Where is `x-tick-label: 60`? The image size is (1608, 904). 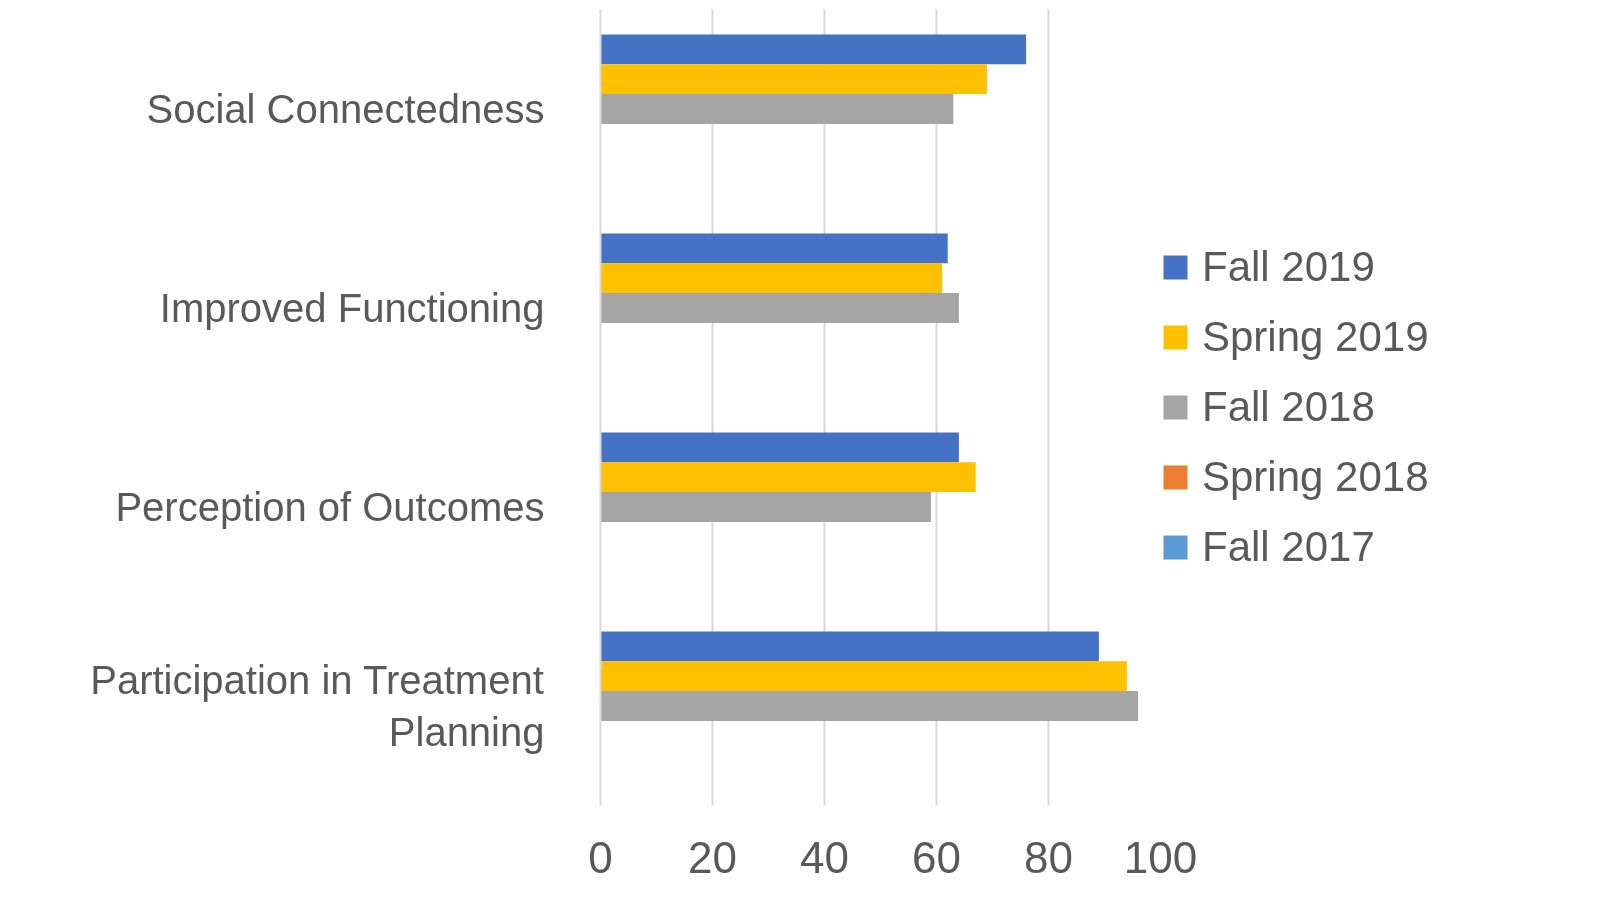
x-tick-label: 60 is located at coordinates (936, 857).